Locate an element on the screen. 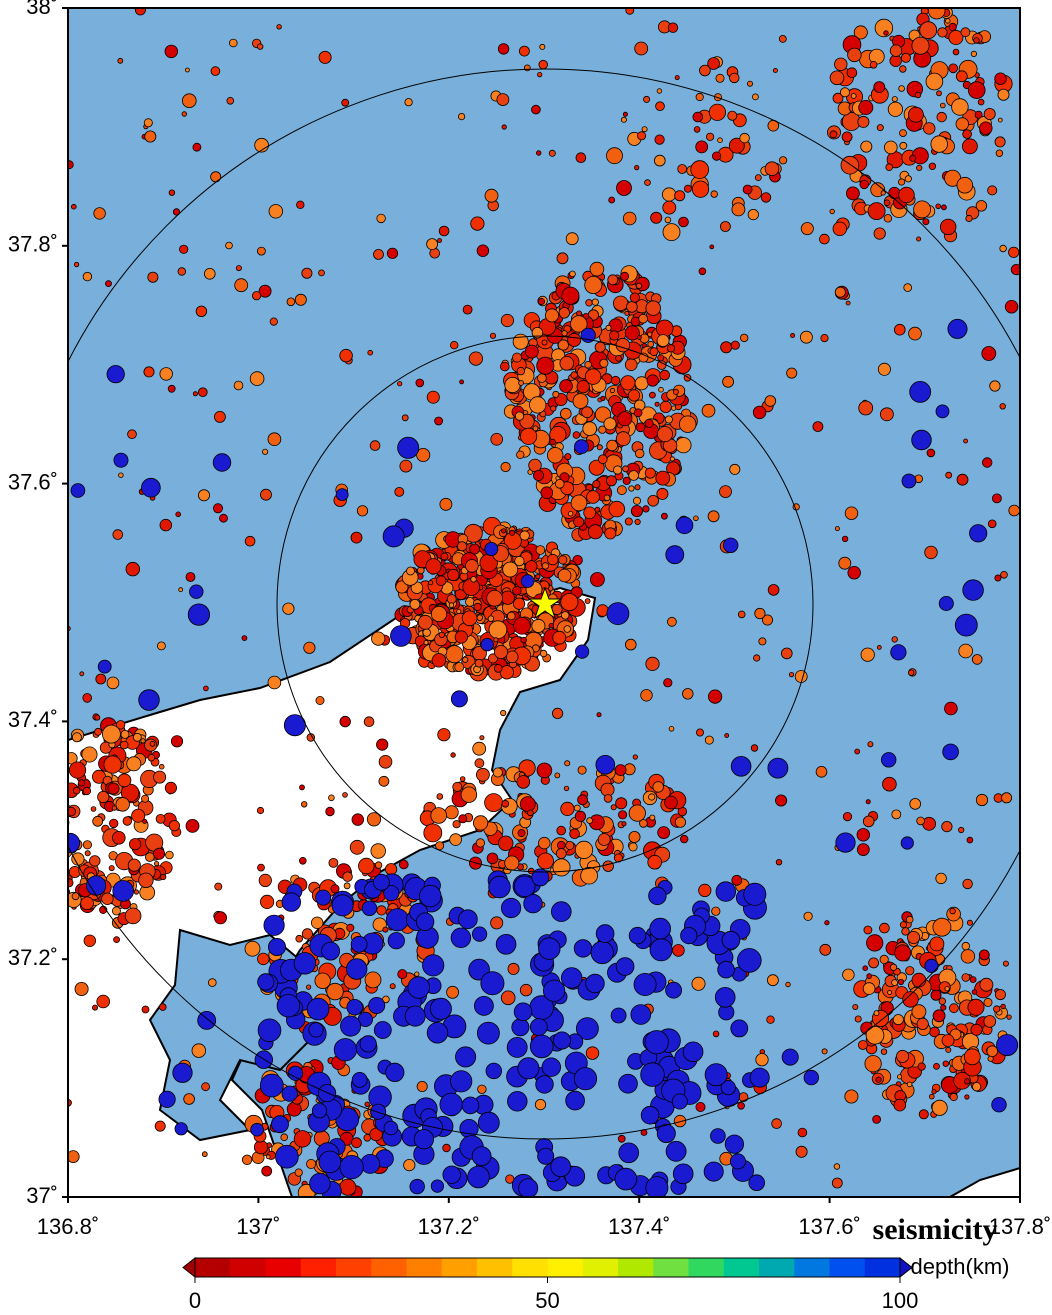 The width and height of the screenshot is (1052, 1315). x-tick-label: 136.8˚ is located at coordinates (68, 1226).